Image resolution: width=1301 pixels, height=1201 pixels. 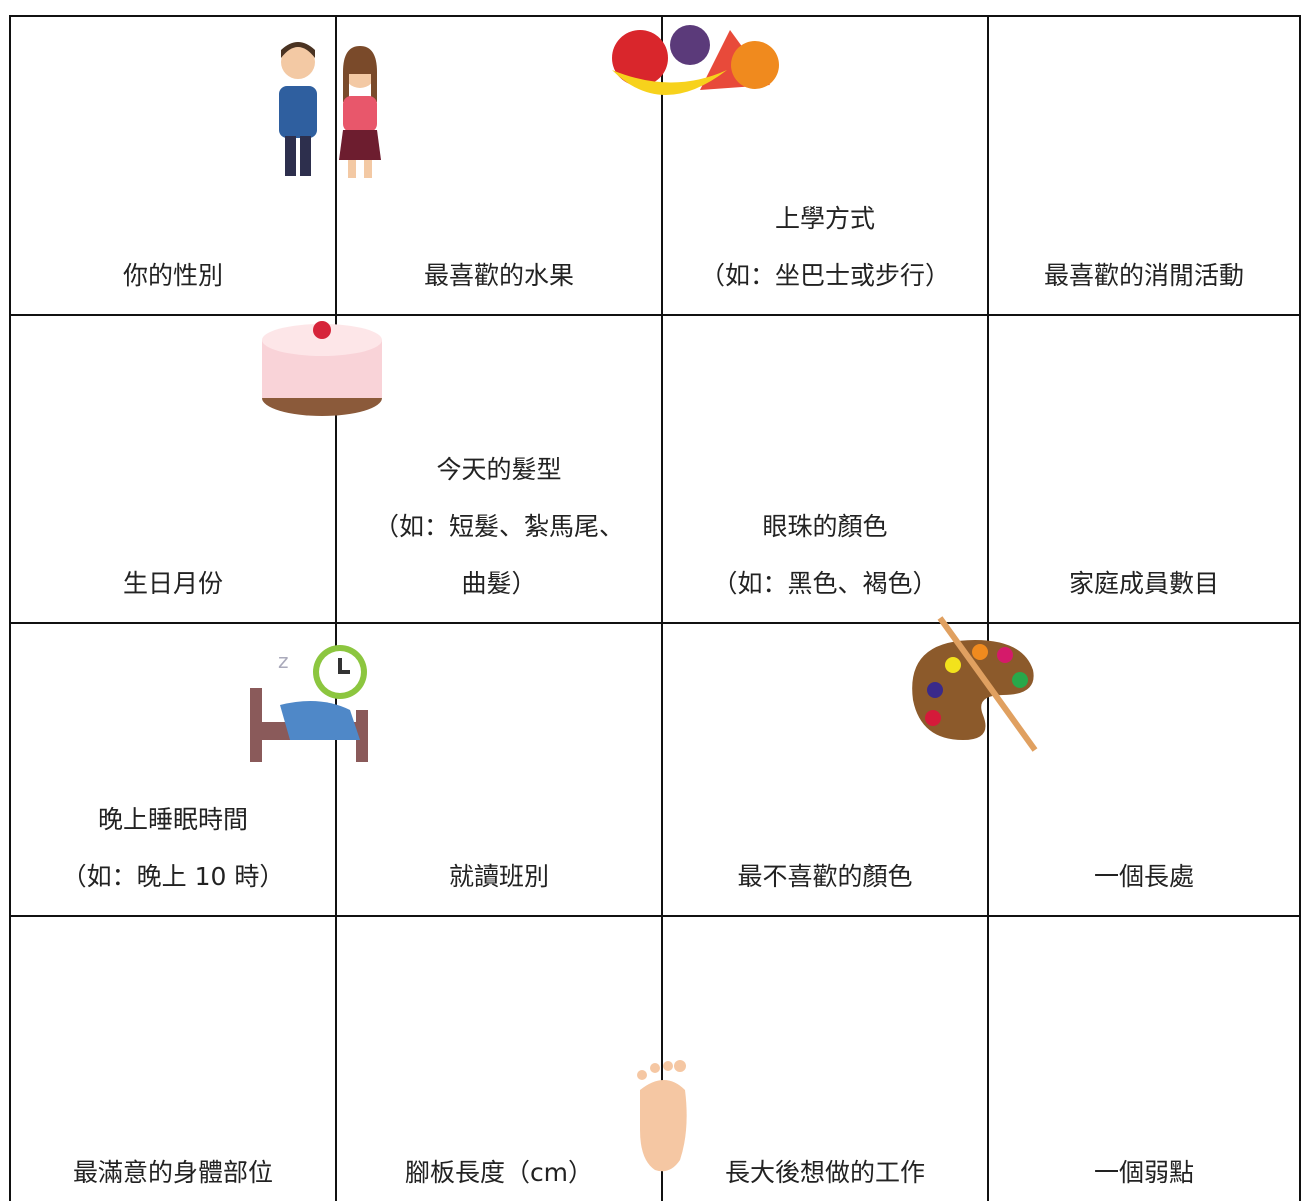 I want to click on table-cell: 腳板長度（cm）, so click(x=500, y=1059).